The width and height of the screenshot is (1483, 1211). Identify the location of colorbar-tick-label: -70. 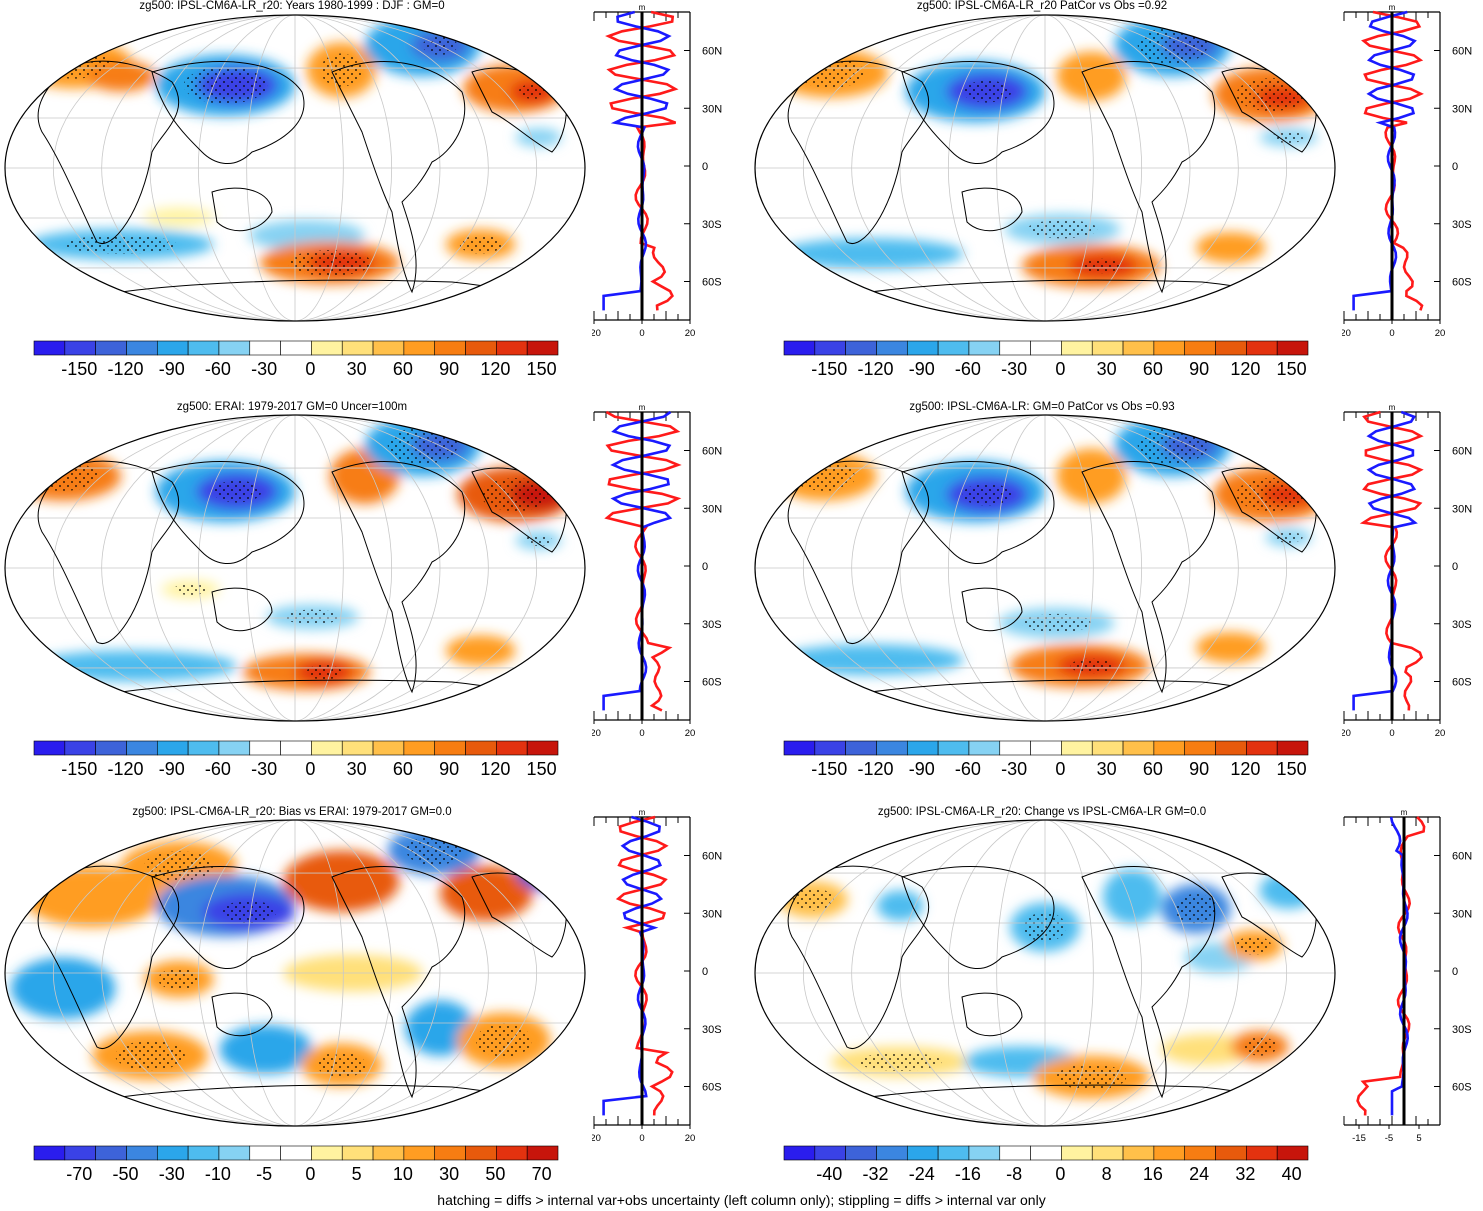
(79, 1174).